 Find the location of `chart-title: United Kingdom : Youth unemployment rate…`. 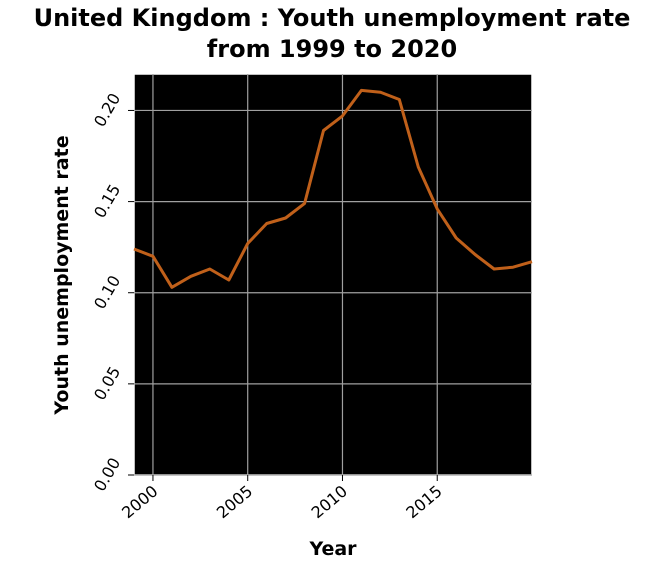

chart-title: United Kingdom : Youth unemployment rate… is located at coordinates (332, 33).